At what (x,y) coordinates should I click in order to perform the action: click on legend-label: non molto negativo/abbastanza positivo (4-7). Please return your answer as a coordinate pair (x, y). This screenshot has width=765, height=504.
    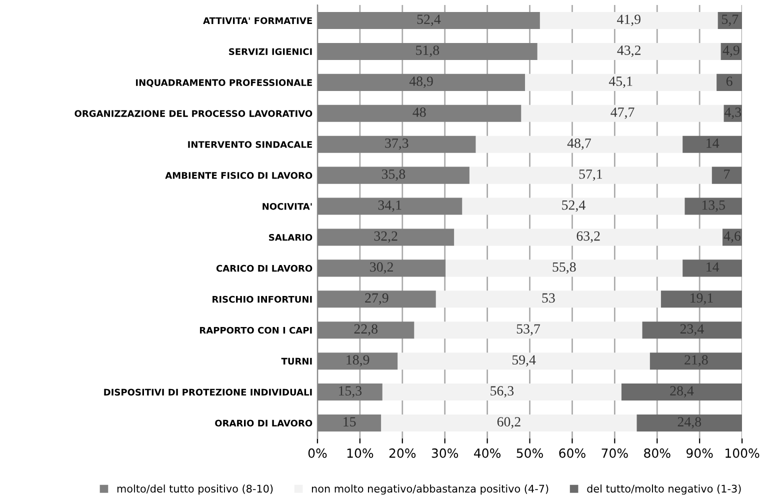
    Looking at the image, I should click on (430, 489).